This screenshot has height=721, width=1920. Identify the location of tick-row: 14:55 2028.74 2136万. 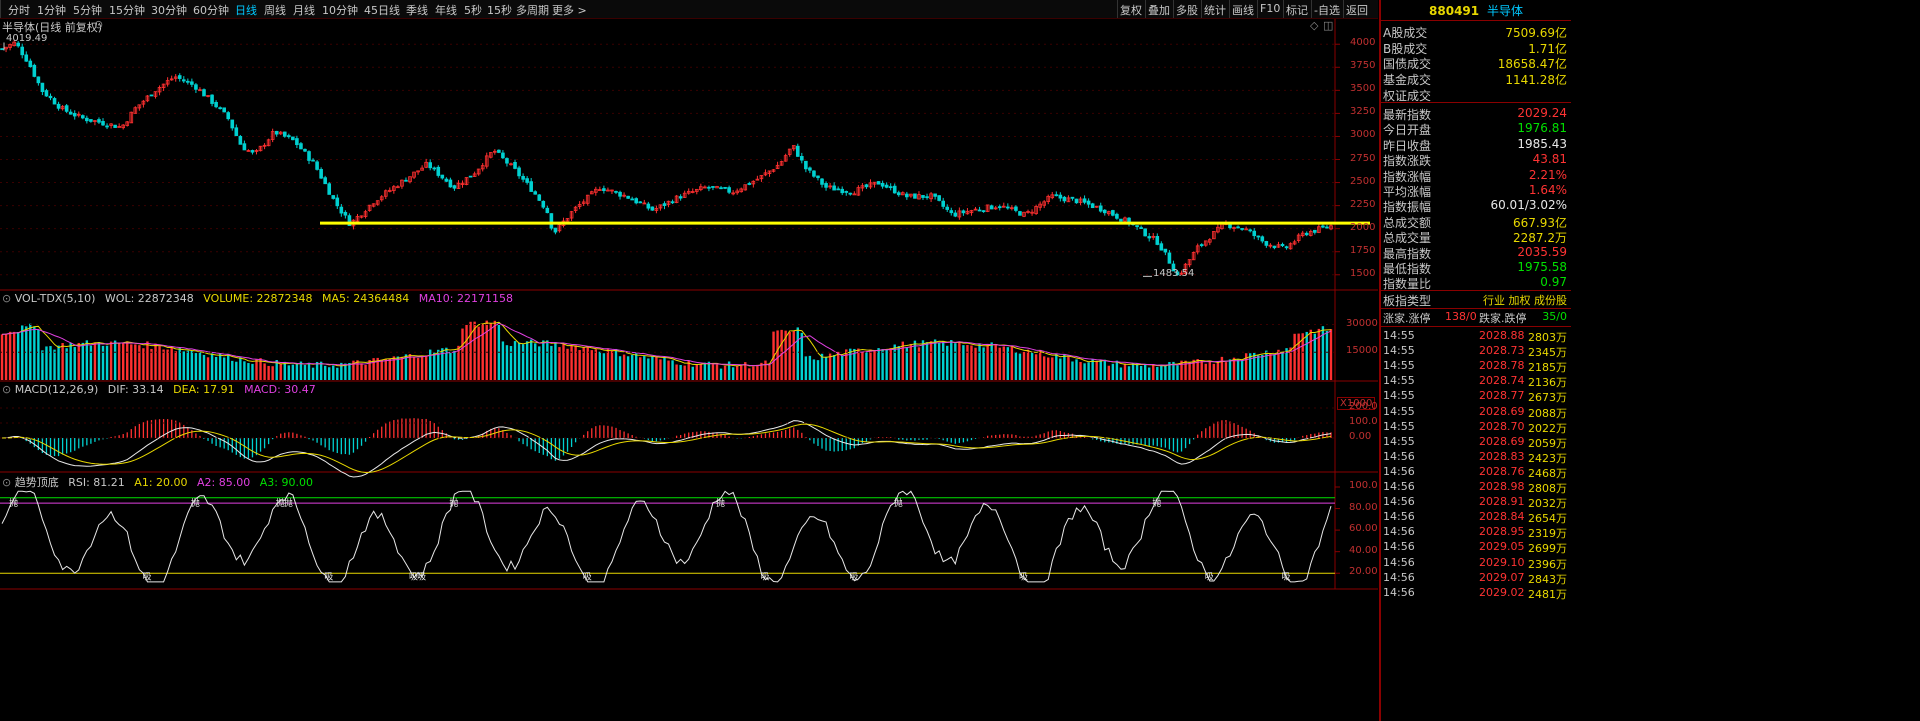
(1476, 381).